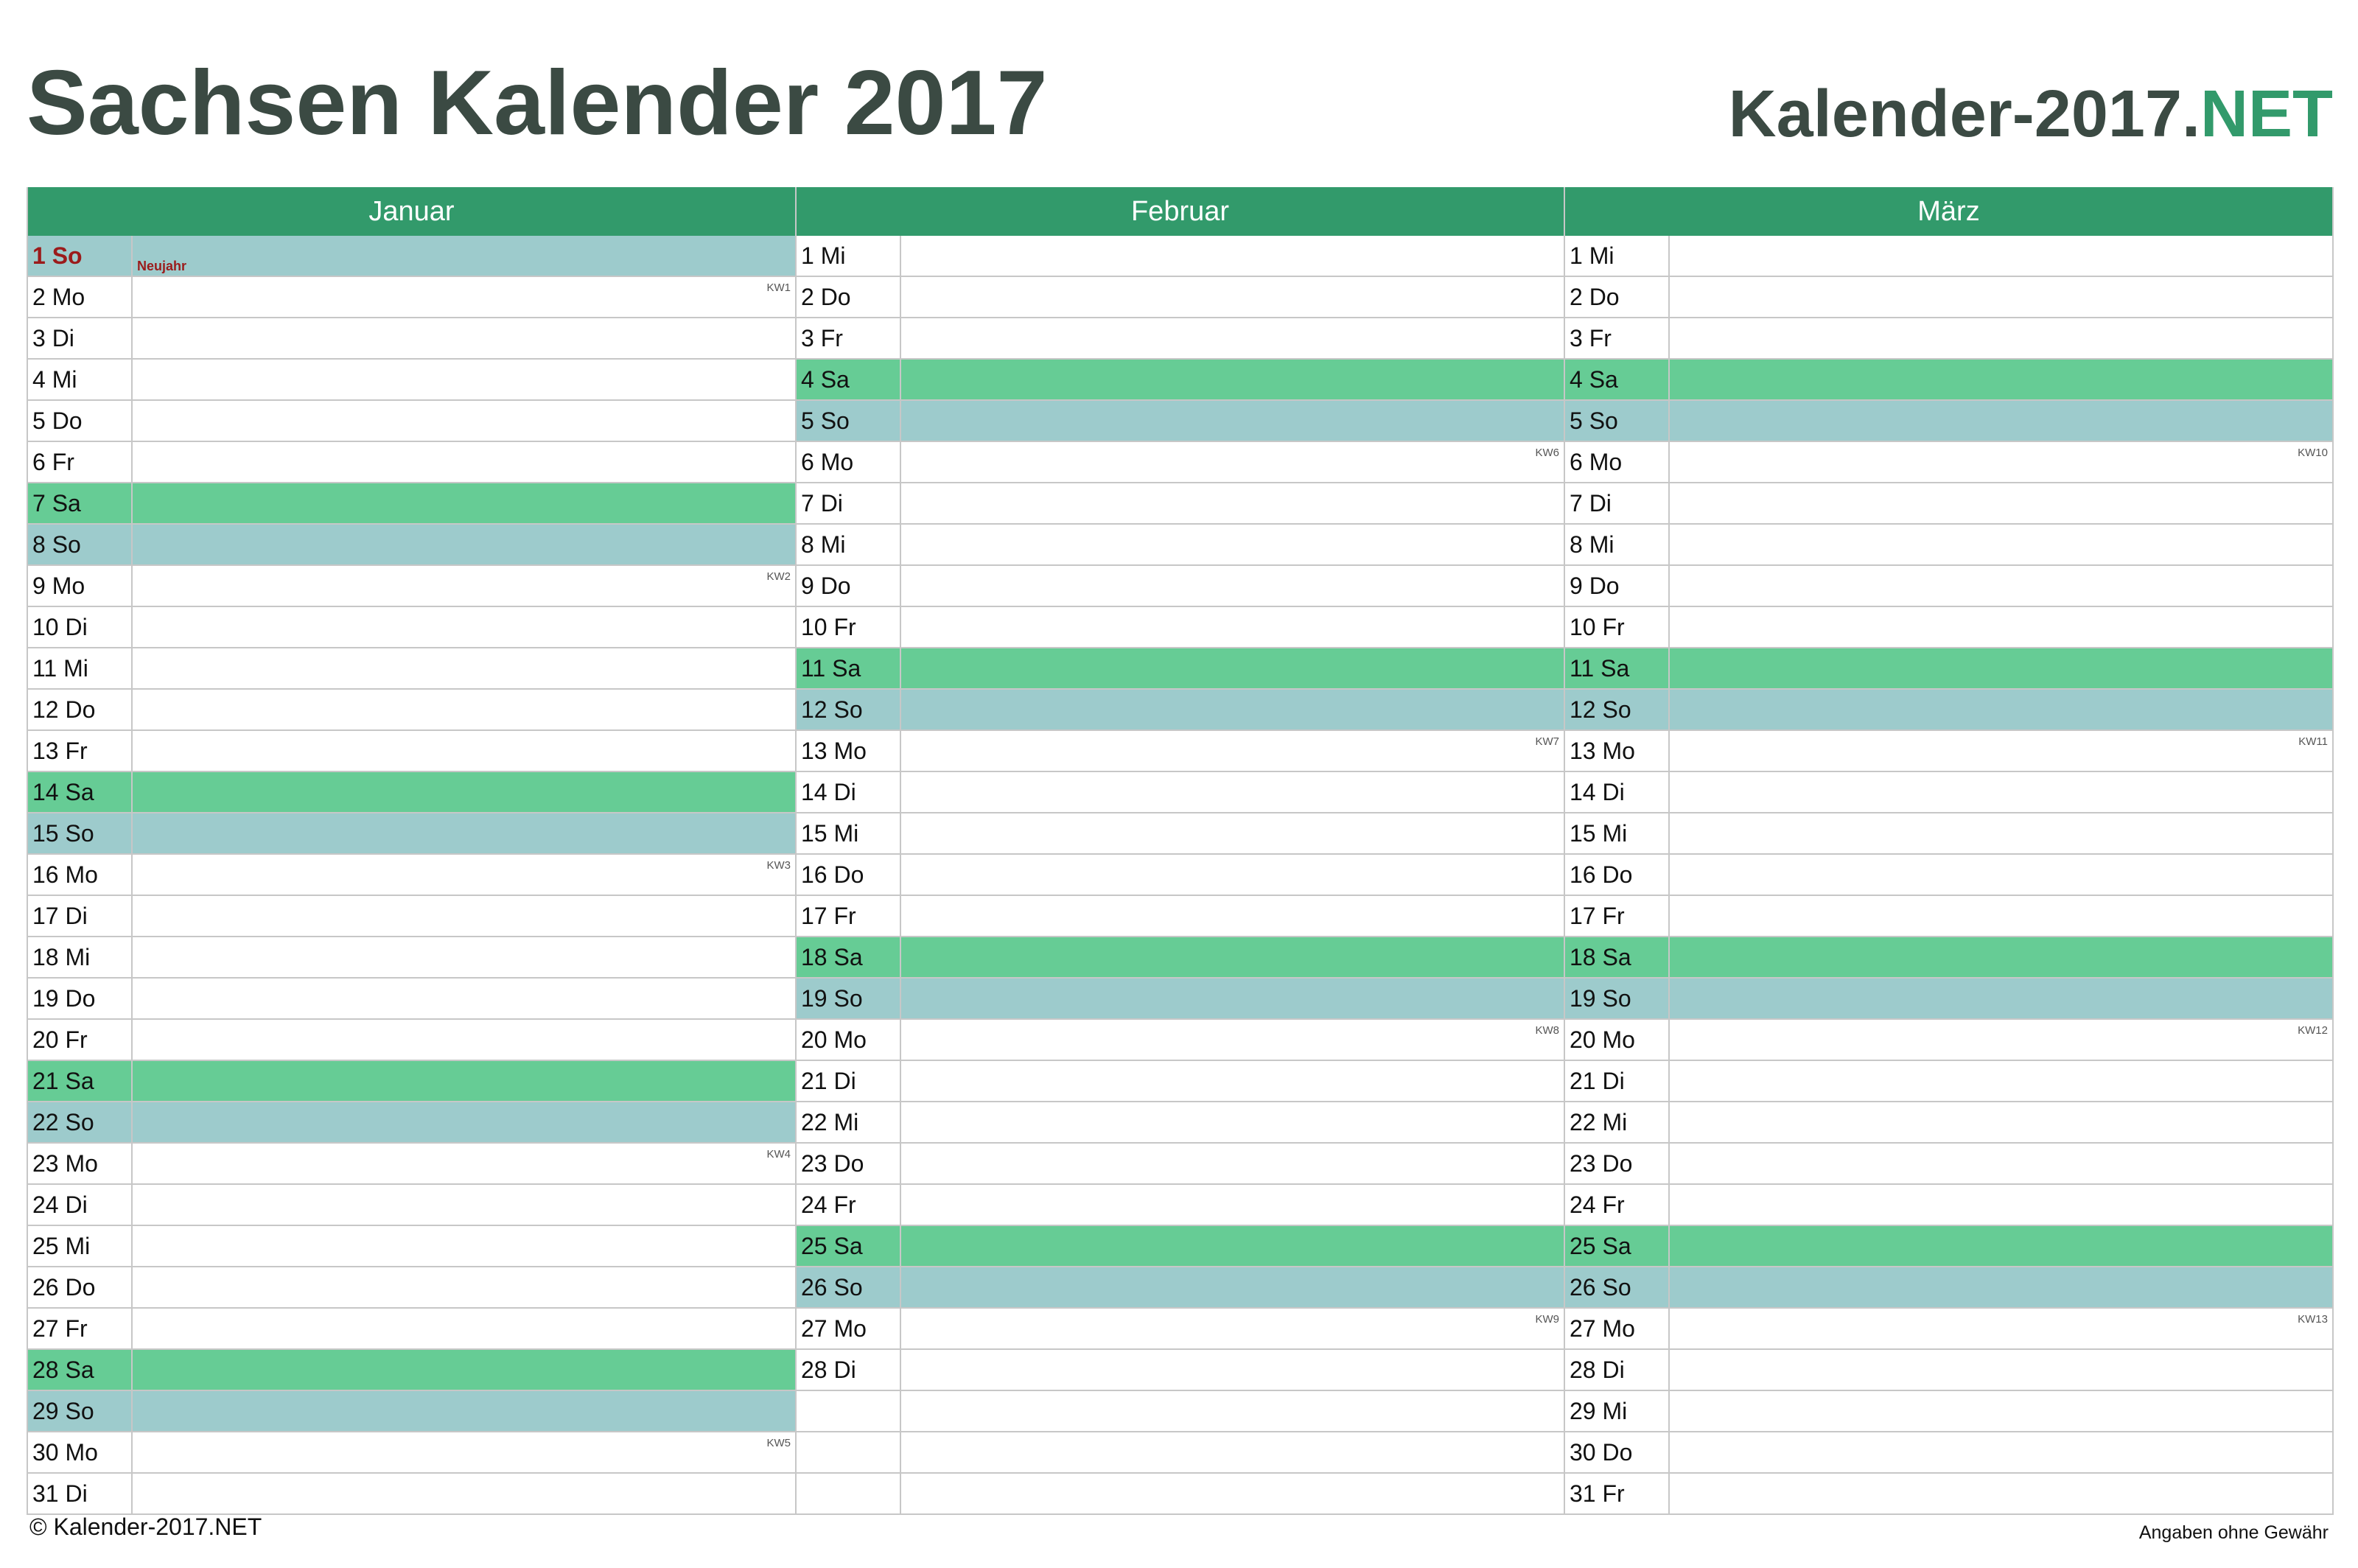  I want to click on day-row: 21 Sa, so click(411, 1081).